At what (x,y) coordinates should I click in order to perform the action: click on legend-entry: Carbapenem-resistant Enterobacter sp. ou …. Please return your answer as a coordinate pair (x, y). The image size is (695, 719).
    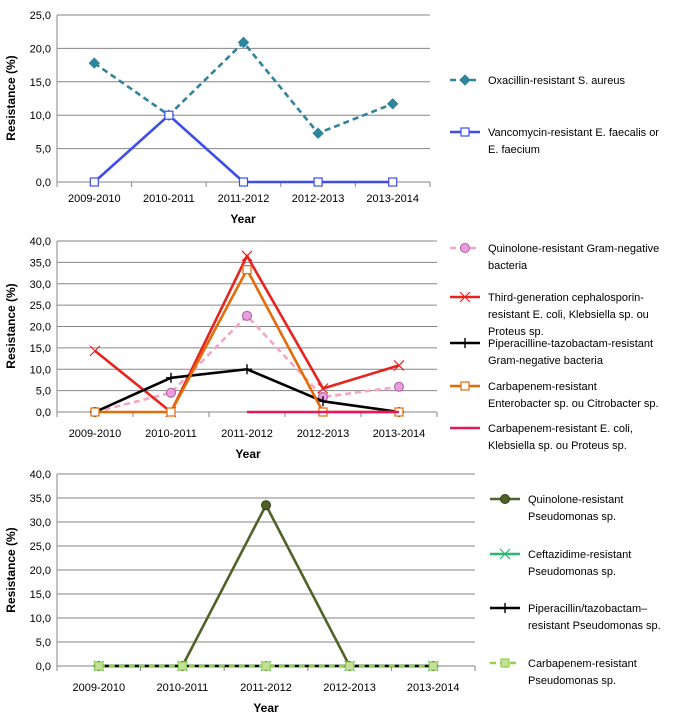
    Looking at the image, I should click on (554, 395).